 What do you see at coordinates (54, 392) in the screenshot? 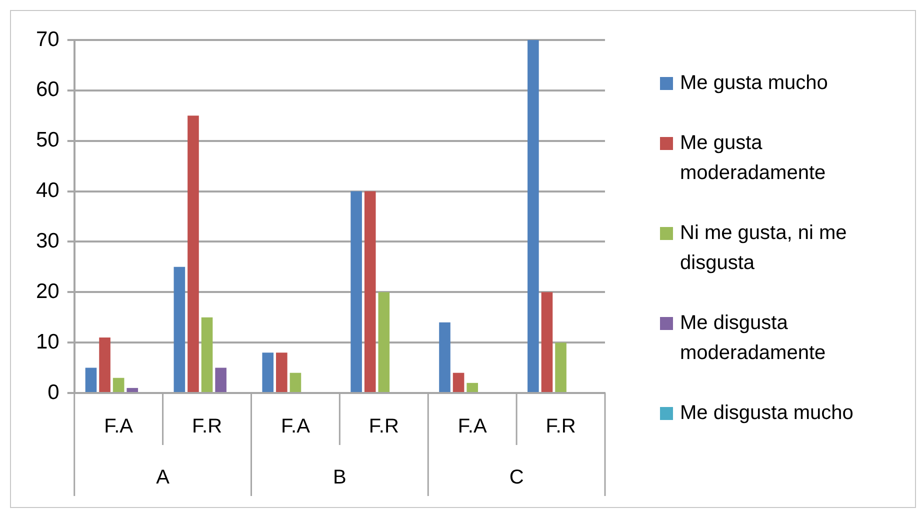
I see `y-tick-label: 0` at bounding box center [54, 392].